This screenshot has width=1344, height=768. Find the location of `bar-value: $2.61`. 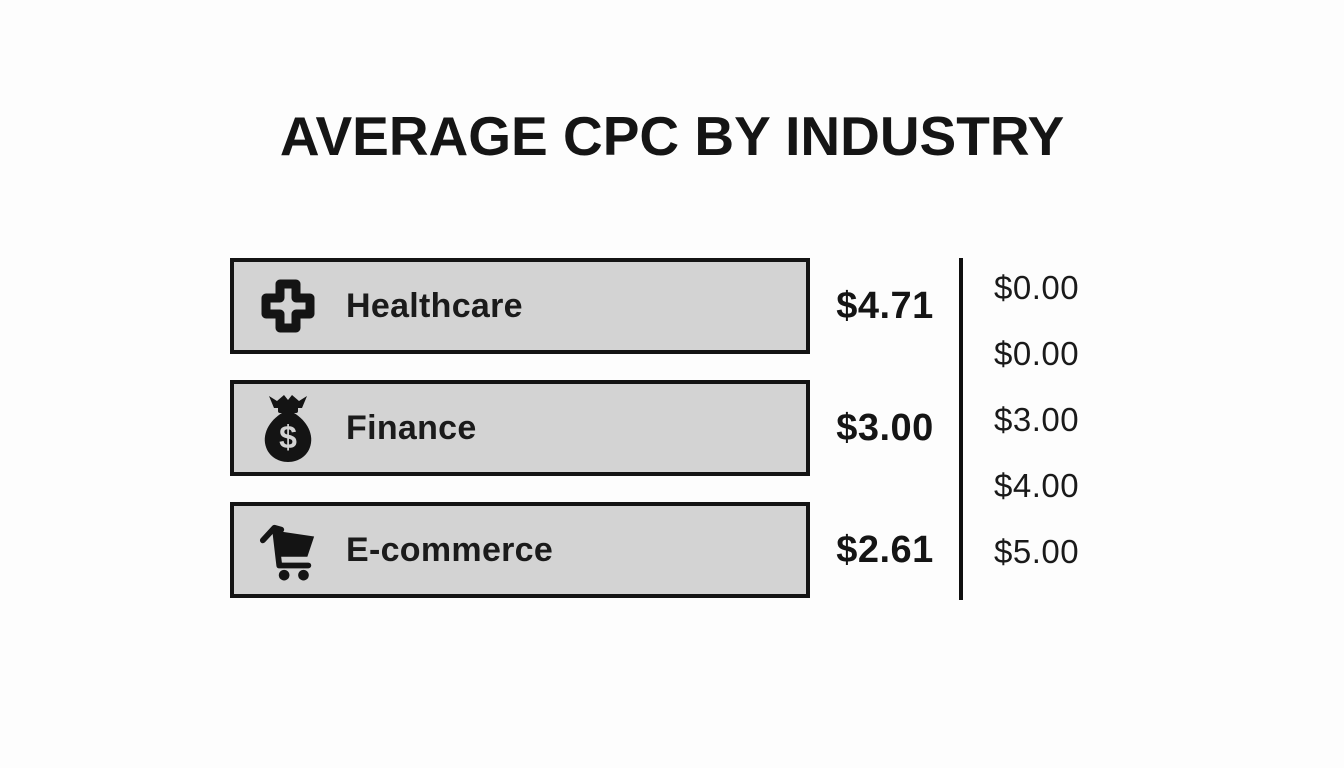

bar-value: $2.61 is located at coordinates (885, 549).